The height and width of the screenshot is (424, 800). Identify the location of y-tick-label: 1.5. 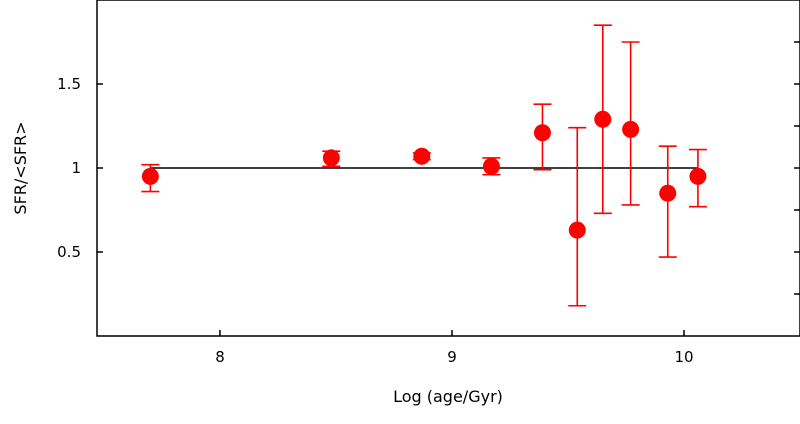
(69, 84).